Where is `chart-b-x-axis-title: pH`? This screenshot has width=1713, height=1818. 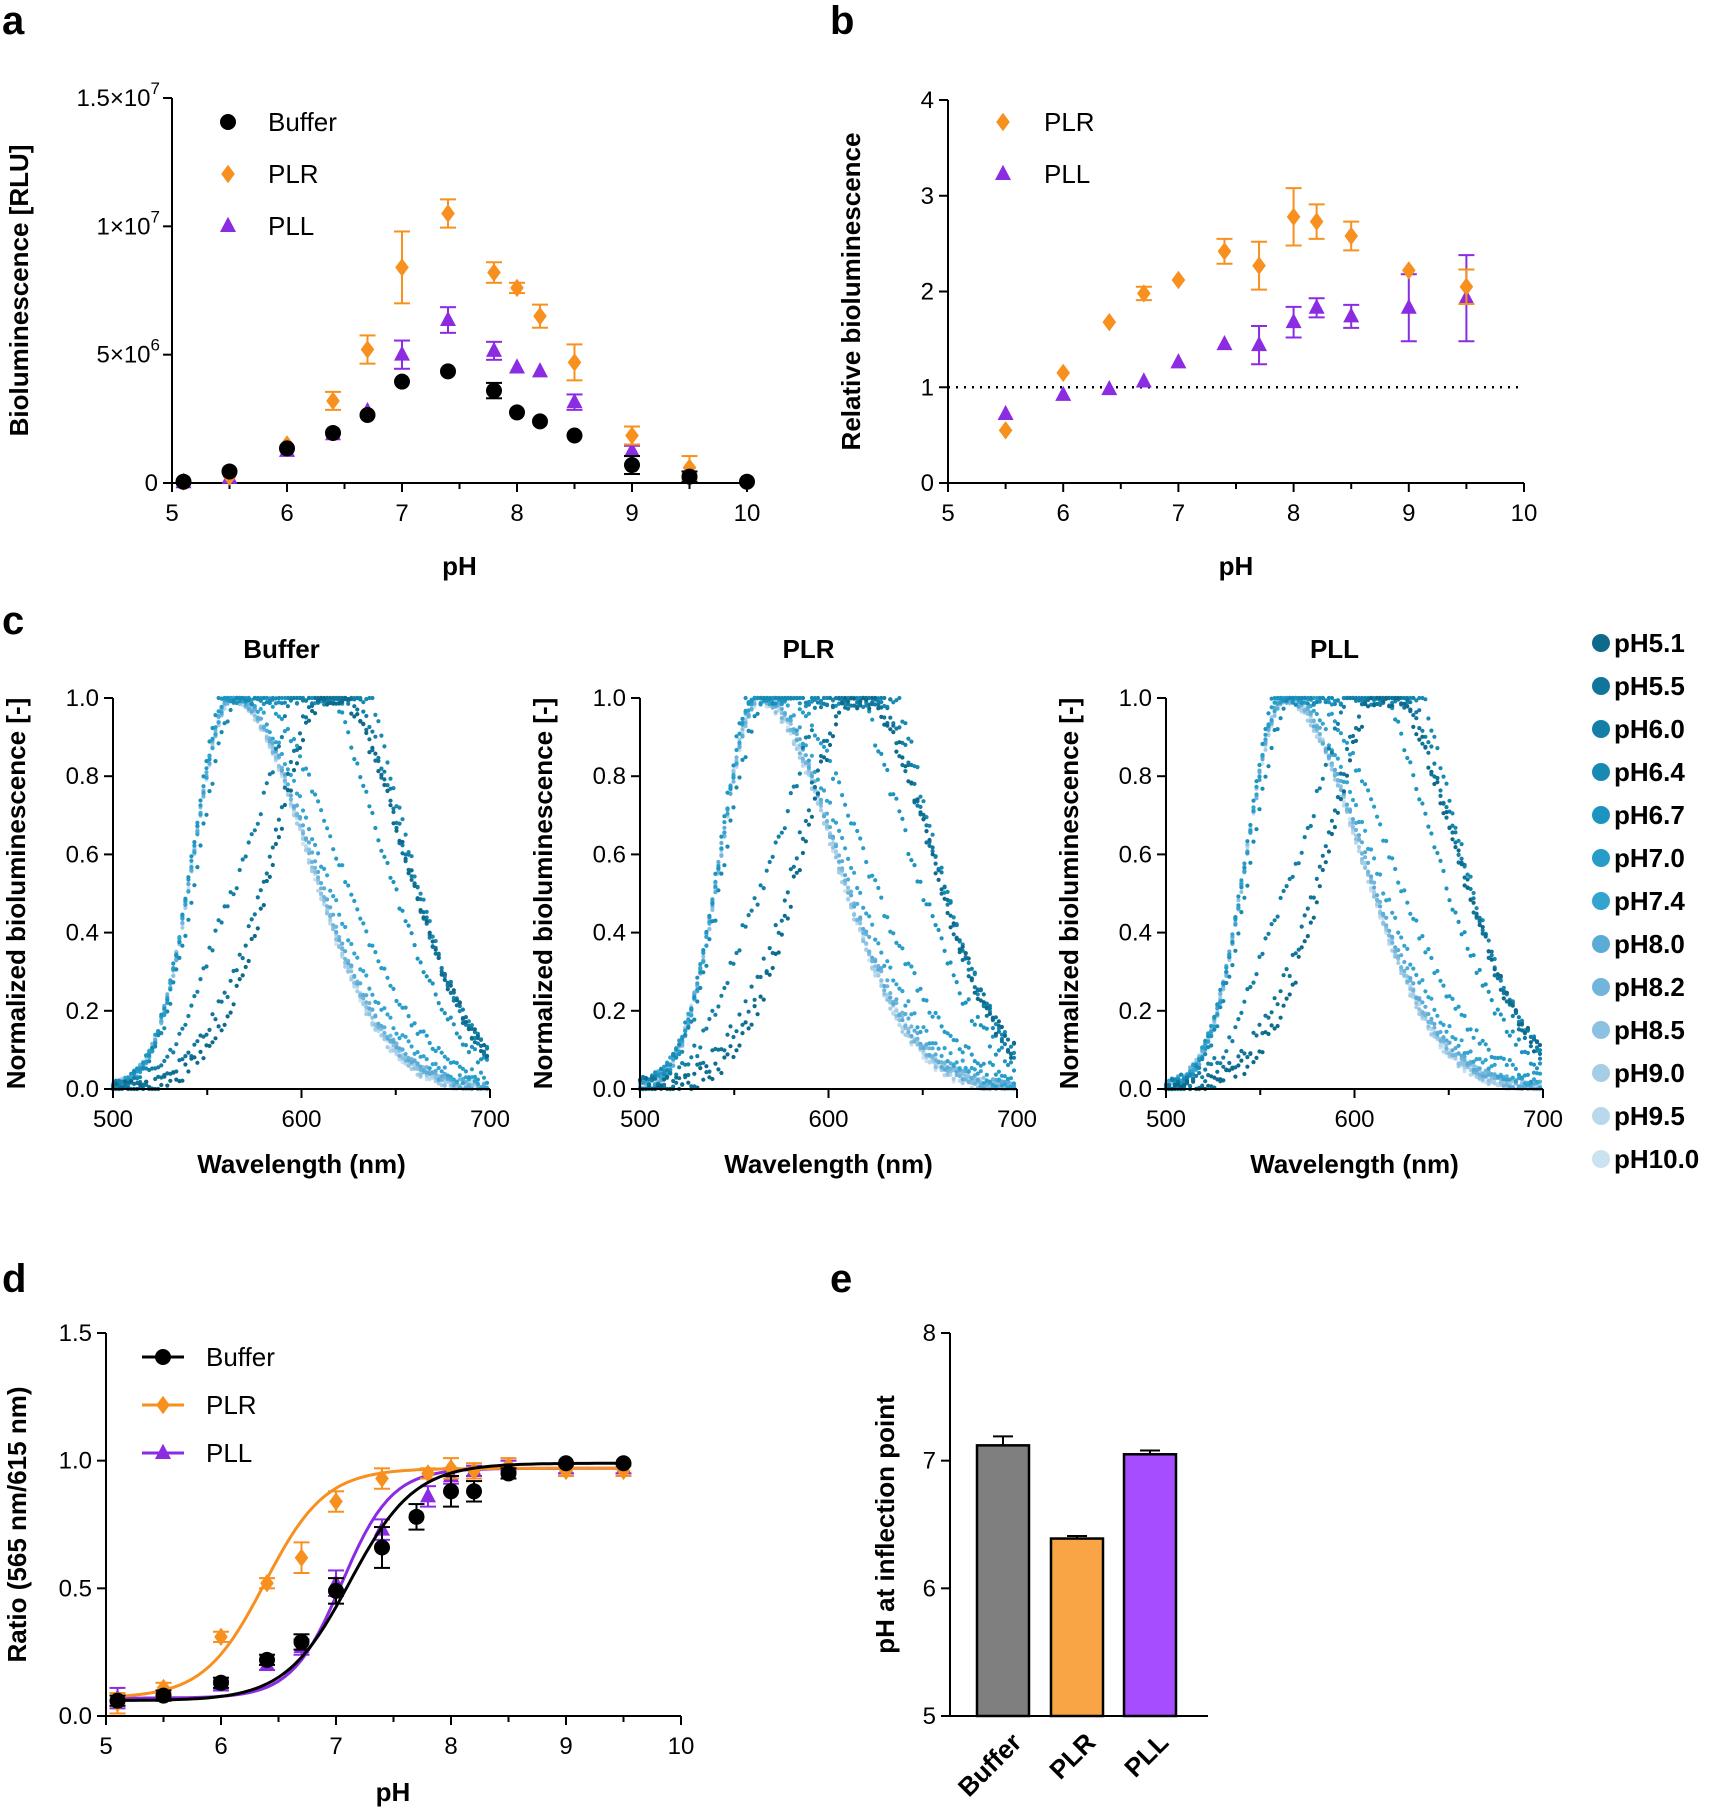 chart-b-x-axis-title: pH is located at coordinates (1236, 566).